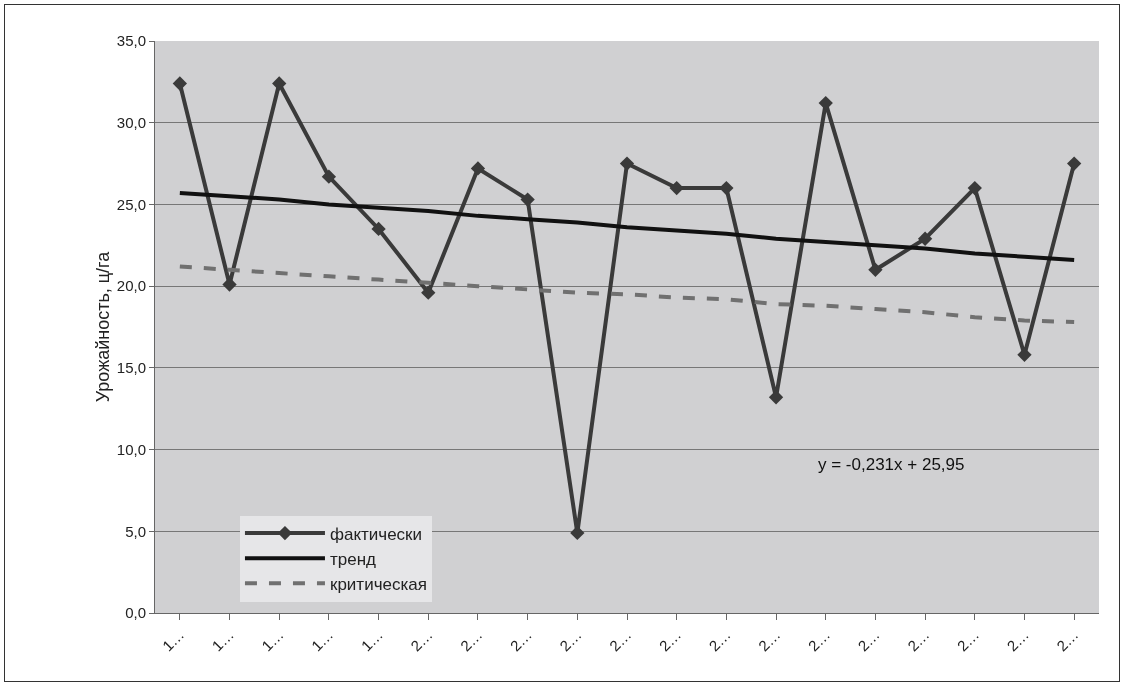  What do you see at coordinates (131, 122) in the screenshot?
I see `y-tick-label: 30,0` at bounding box center [131, 122].